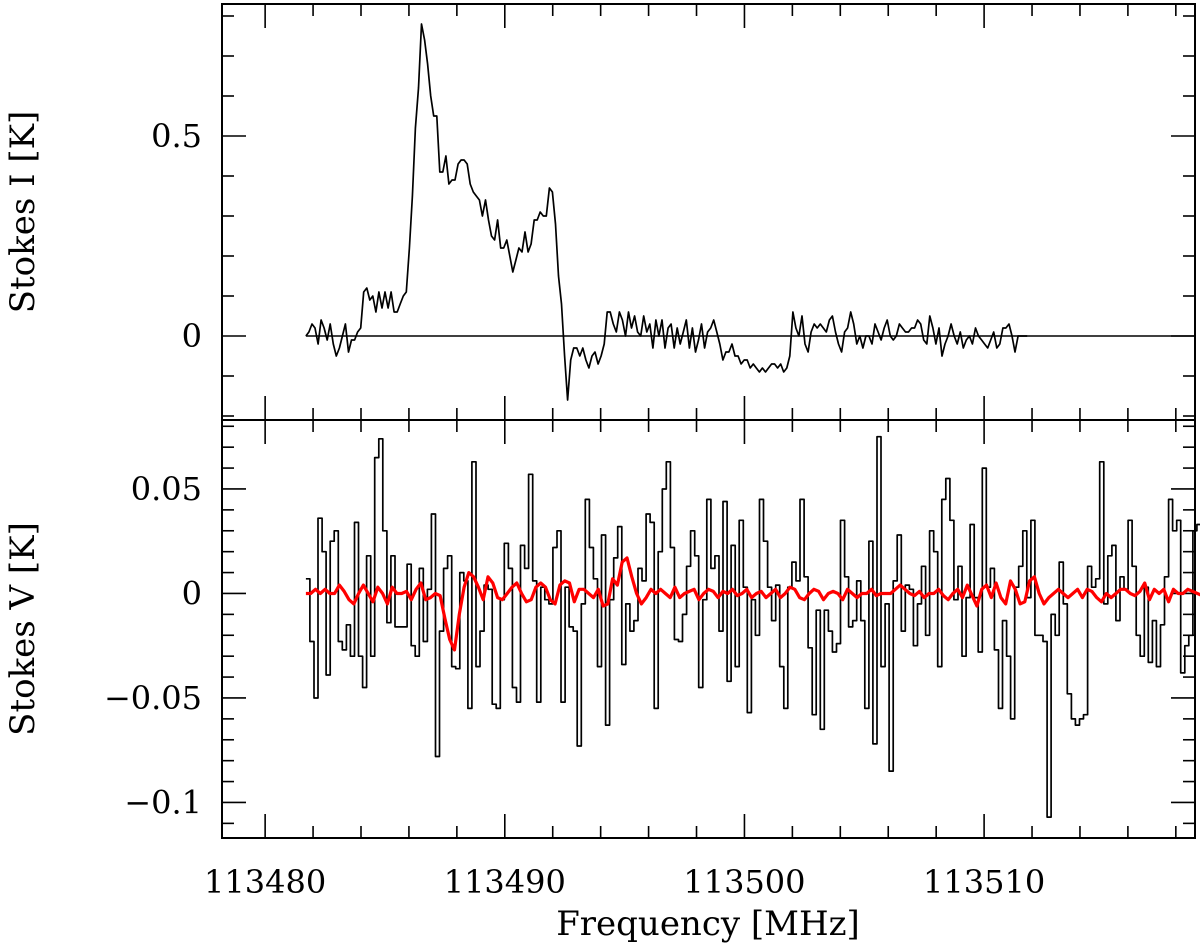 This screenshot has width=1200, height=946. I want to click on x-tick-label: 113490, so click(505, 882).